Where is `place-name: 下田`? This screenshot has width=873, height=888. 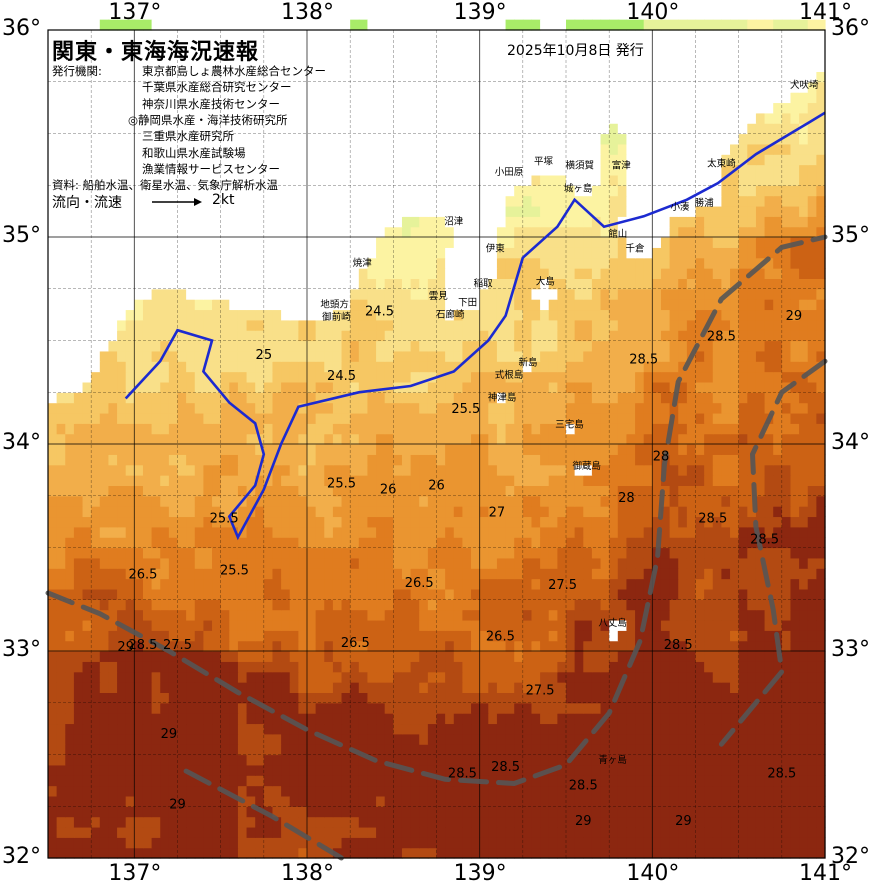
place-name: 下田 is located at coordinates (467, 302).